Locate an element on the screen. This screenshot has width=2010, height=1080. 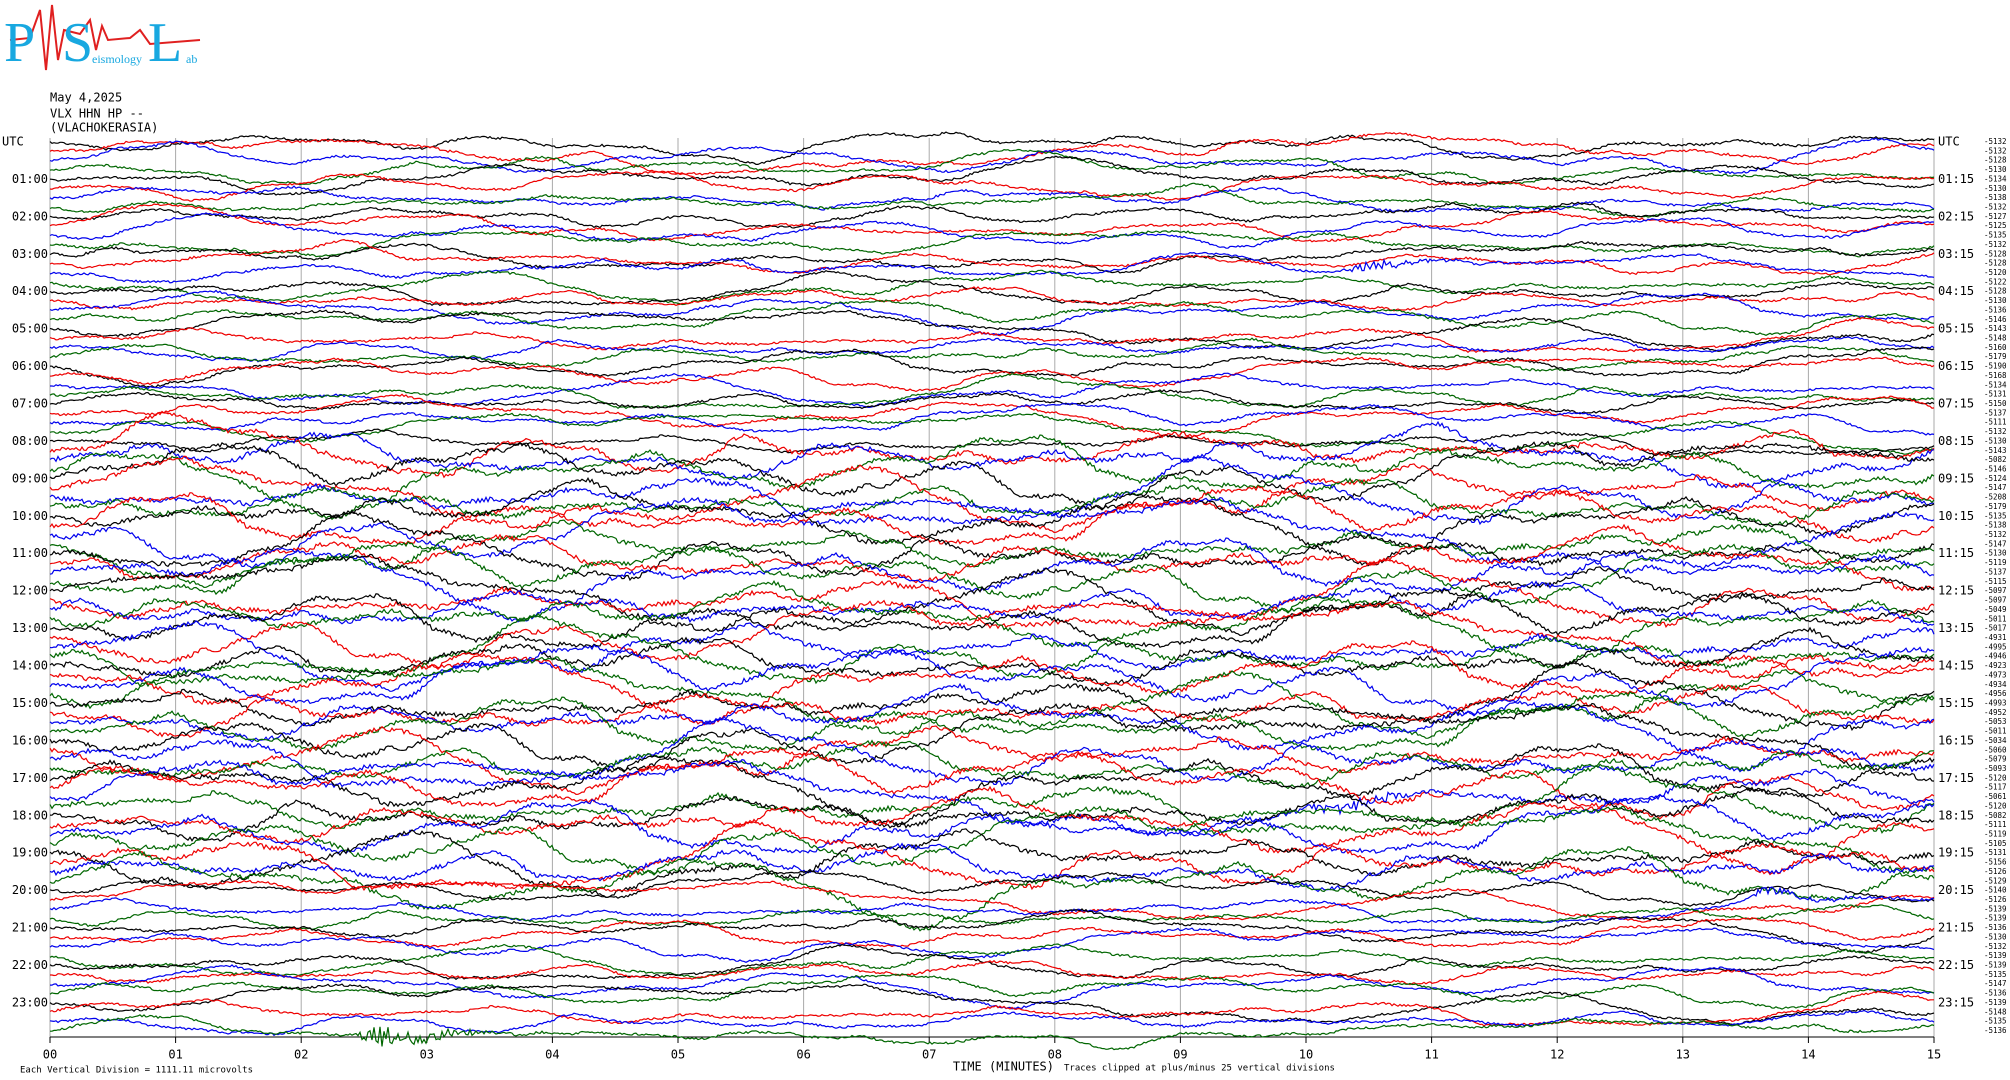
right-label: 05:15 is located at coordinates (1956, 329).